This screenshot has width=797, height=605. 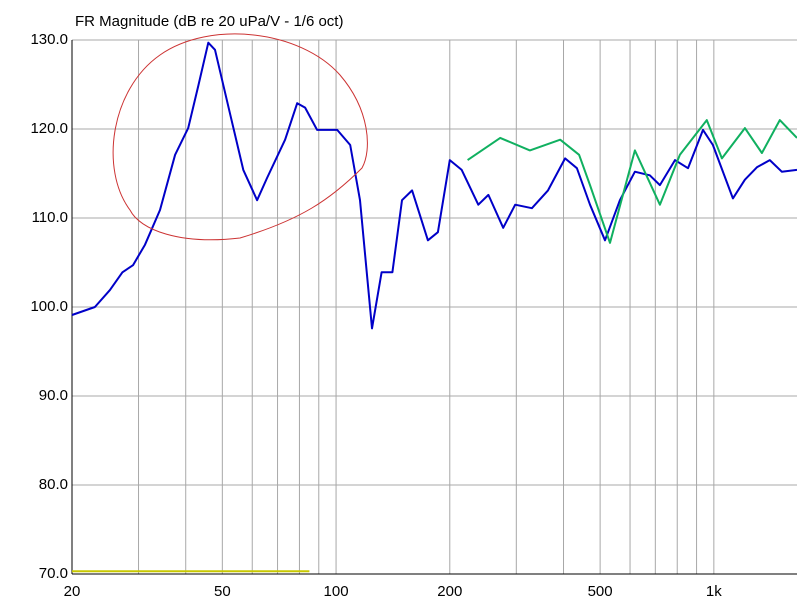 I want to click on y-tick-label: 110.0, so click(x=50, y=217).